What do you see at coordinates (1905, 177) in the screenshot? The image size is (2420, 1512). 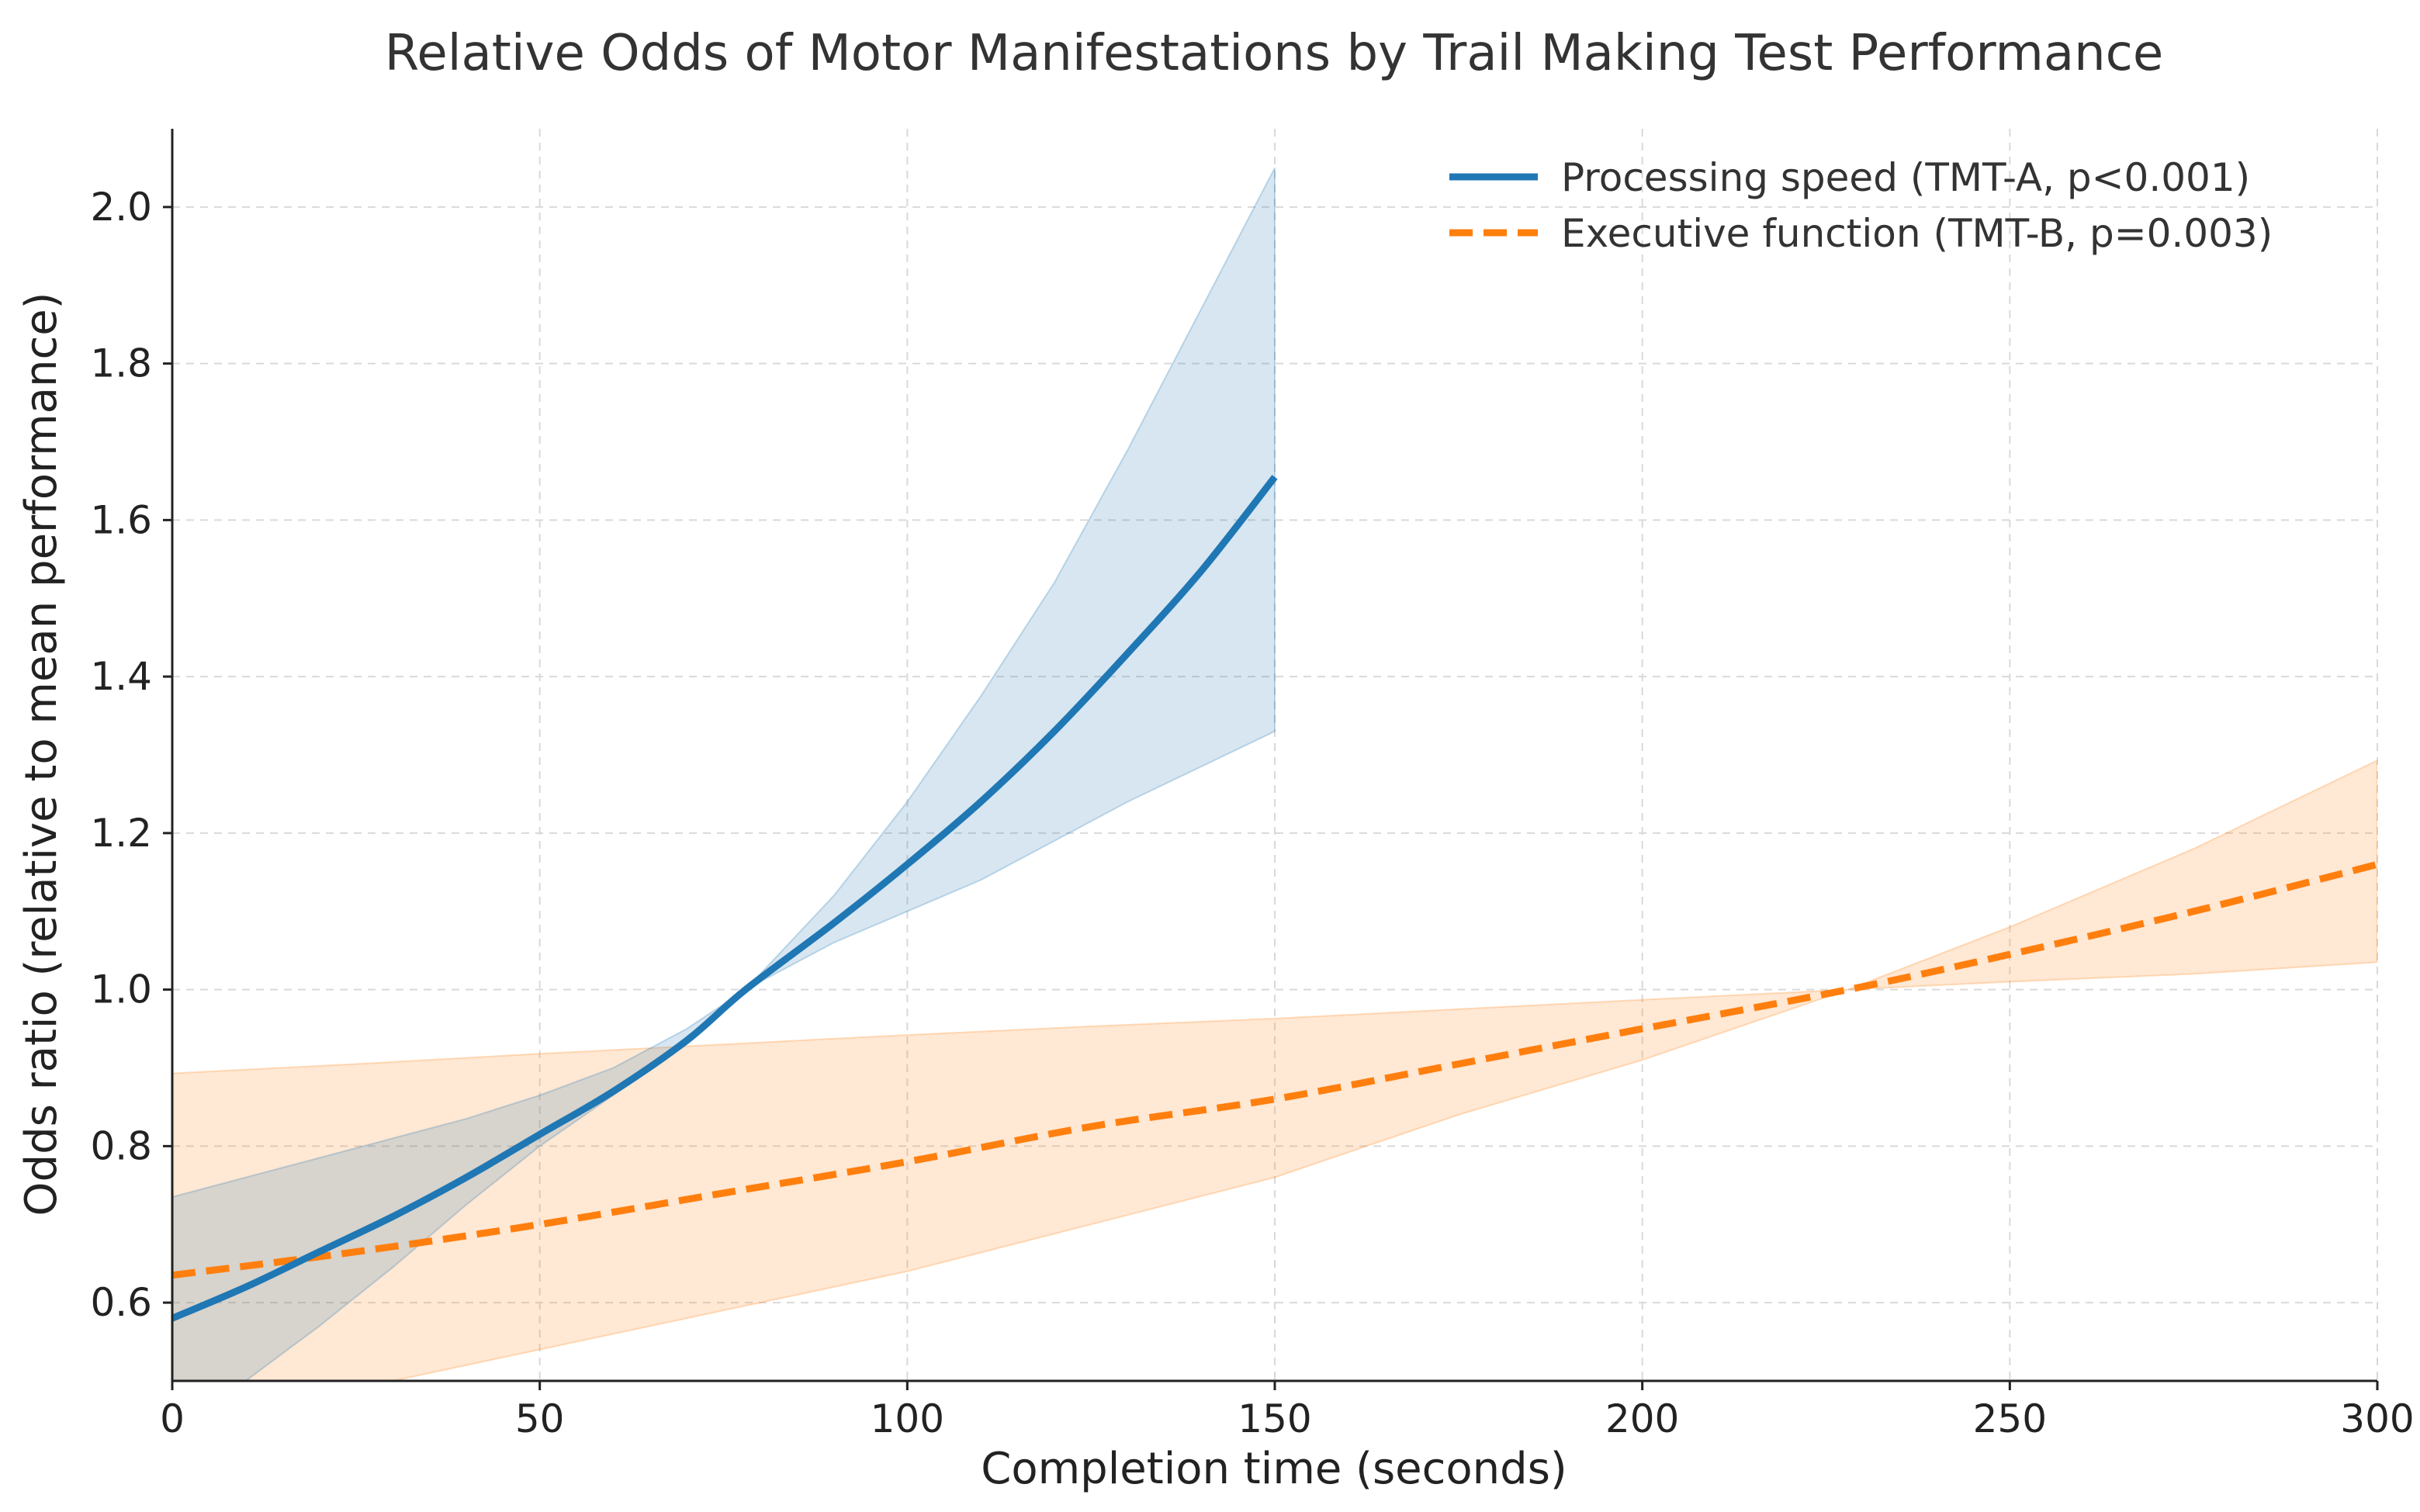 I see `legend-label-processing-speed: Processing speed (TMT-A, p<0.001)` at bounding box center [1905, 177].